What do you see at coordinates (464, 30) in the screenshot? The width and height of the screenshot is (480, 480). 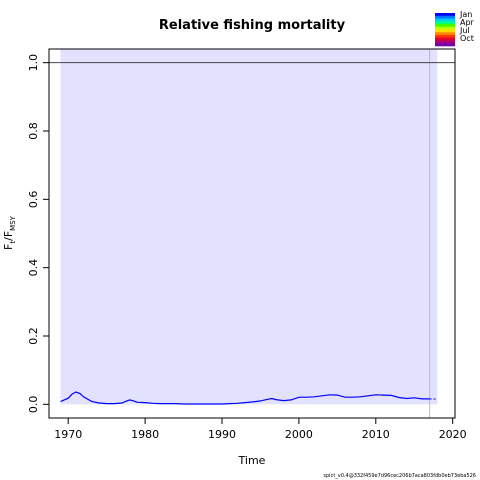 I see `legend-label-jul: Jul` at bounding box center [464, 30].